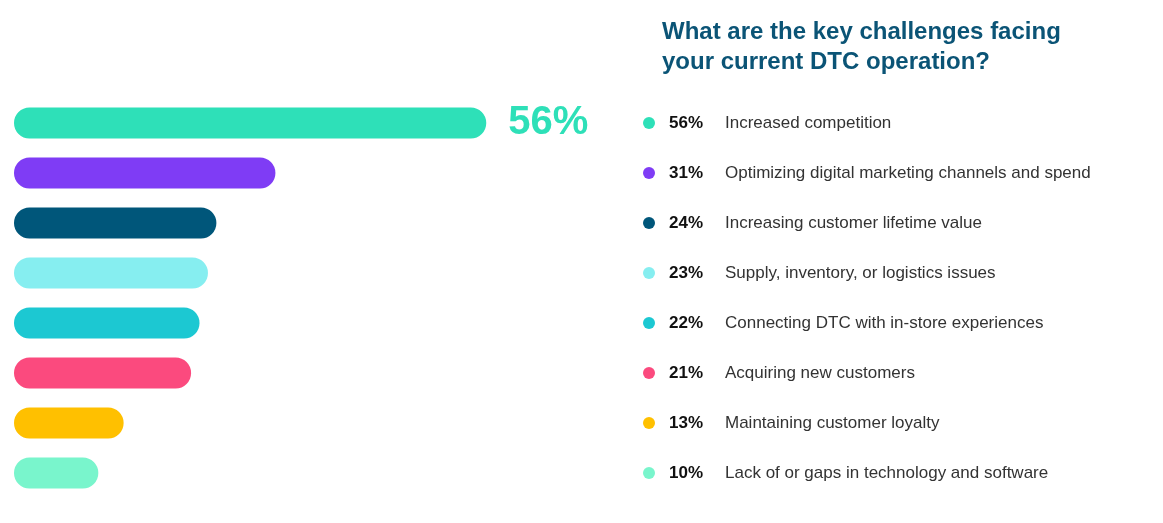  Describe the element at coordinates (687, 223) in the screenshot. I see `data-label: 24%` at that location.